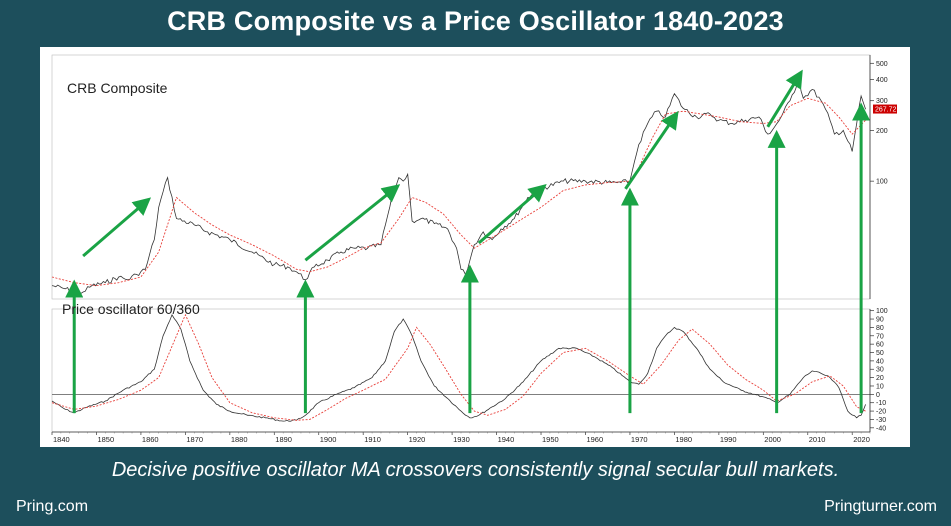 The height and width of the screenshot is (526, 951). What do you see at coordinates (880, 336) in the screenshot?
I see `oscillator-y-tick-label: 70` at bounding box center [880, 336].